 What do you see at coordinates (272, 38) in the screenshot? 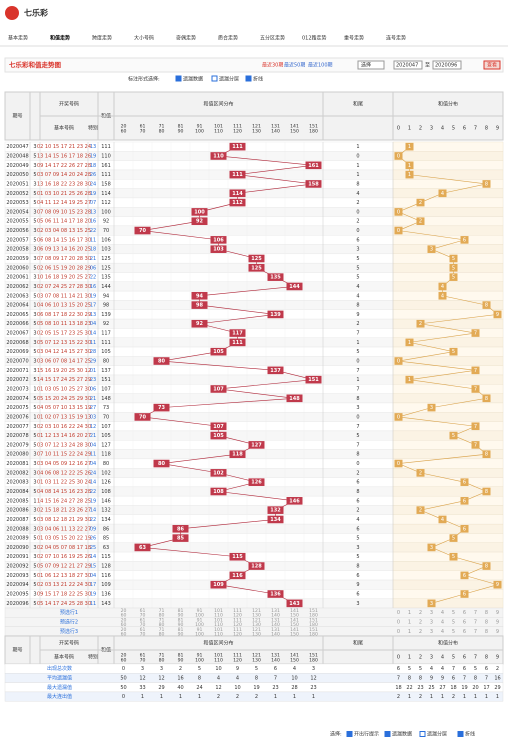
I see `nav-tab: 五分区走势` at bounding box center [272, 38].